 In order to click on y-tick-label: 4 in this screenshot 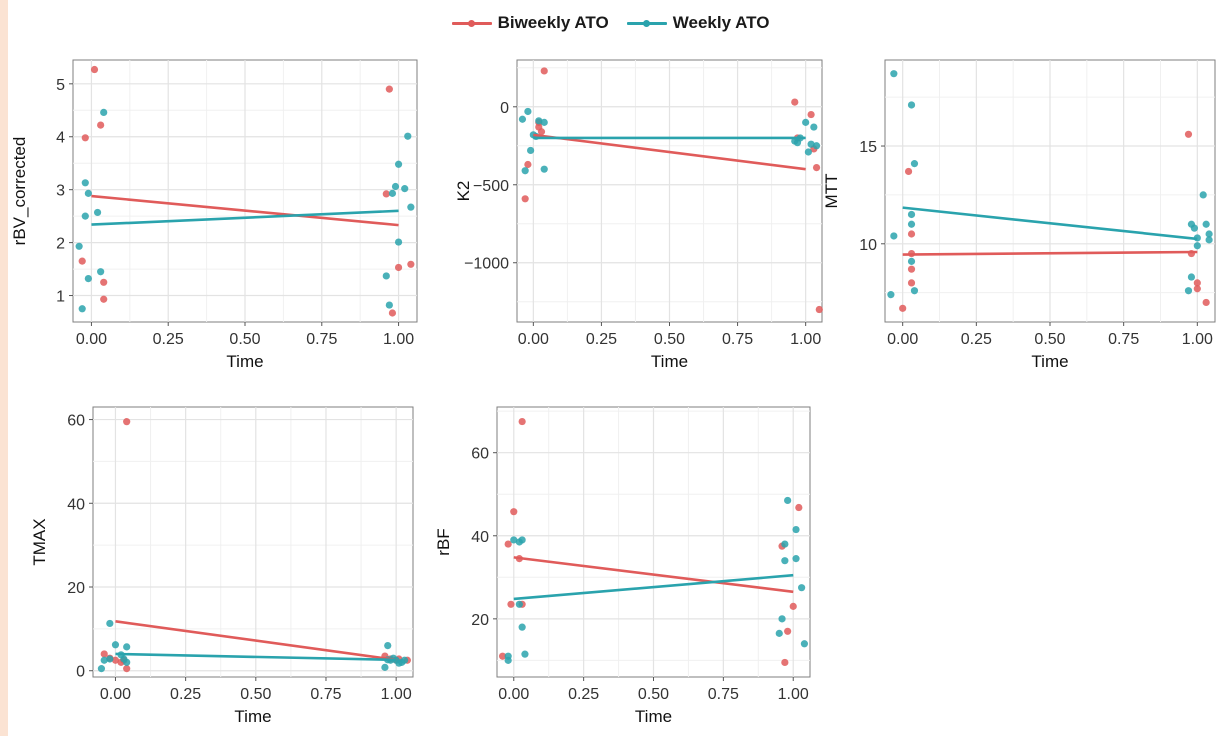, I will do `click(60, 138)`.